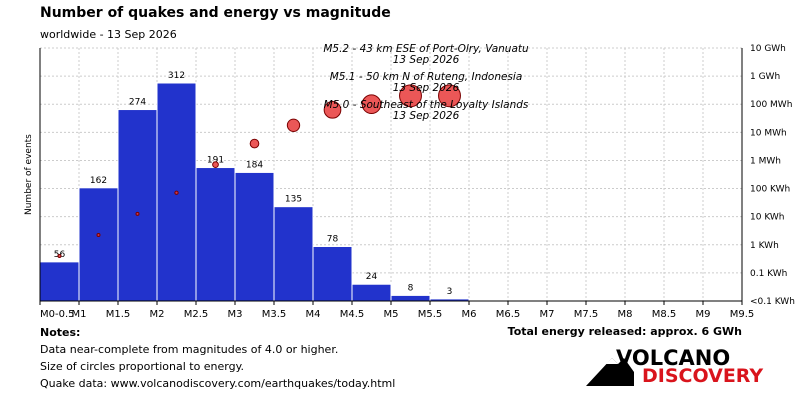 This screenshot has width=800, height=400. What do you see at coordinates (29, 174) in the screenshot?
I see `y-axis-label: Number of events` at bounding box center [29, 174].